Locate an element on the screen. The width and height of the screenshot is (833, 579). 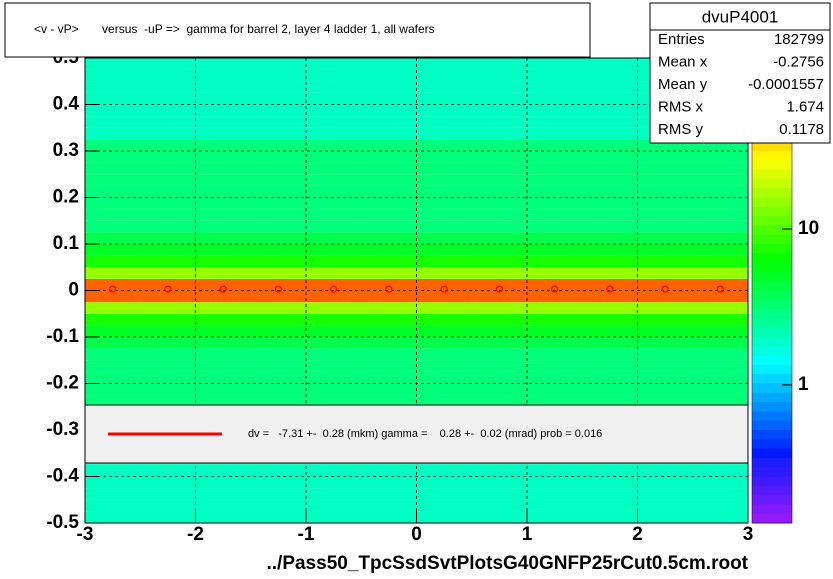
x-tick-label: 0 is located at coordinates (416, 534).